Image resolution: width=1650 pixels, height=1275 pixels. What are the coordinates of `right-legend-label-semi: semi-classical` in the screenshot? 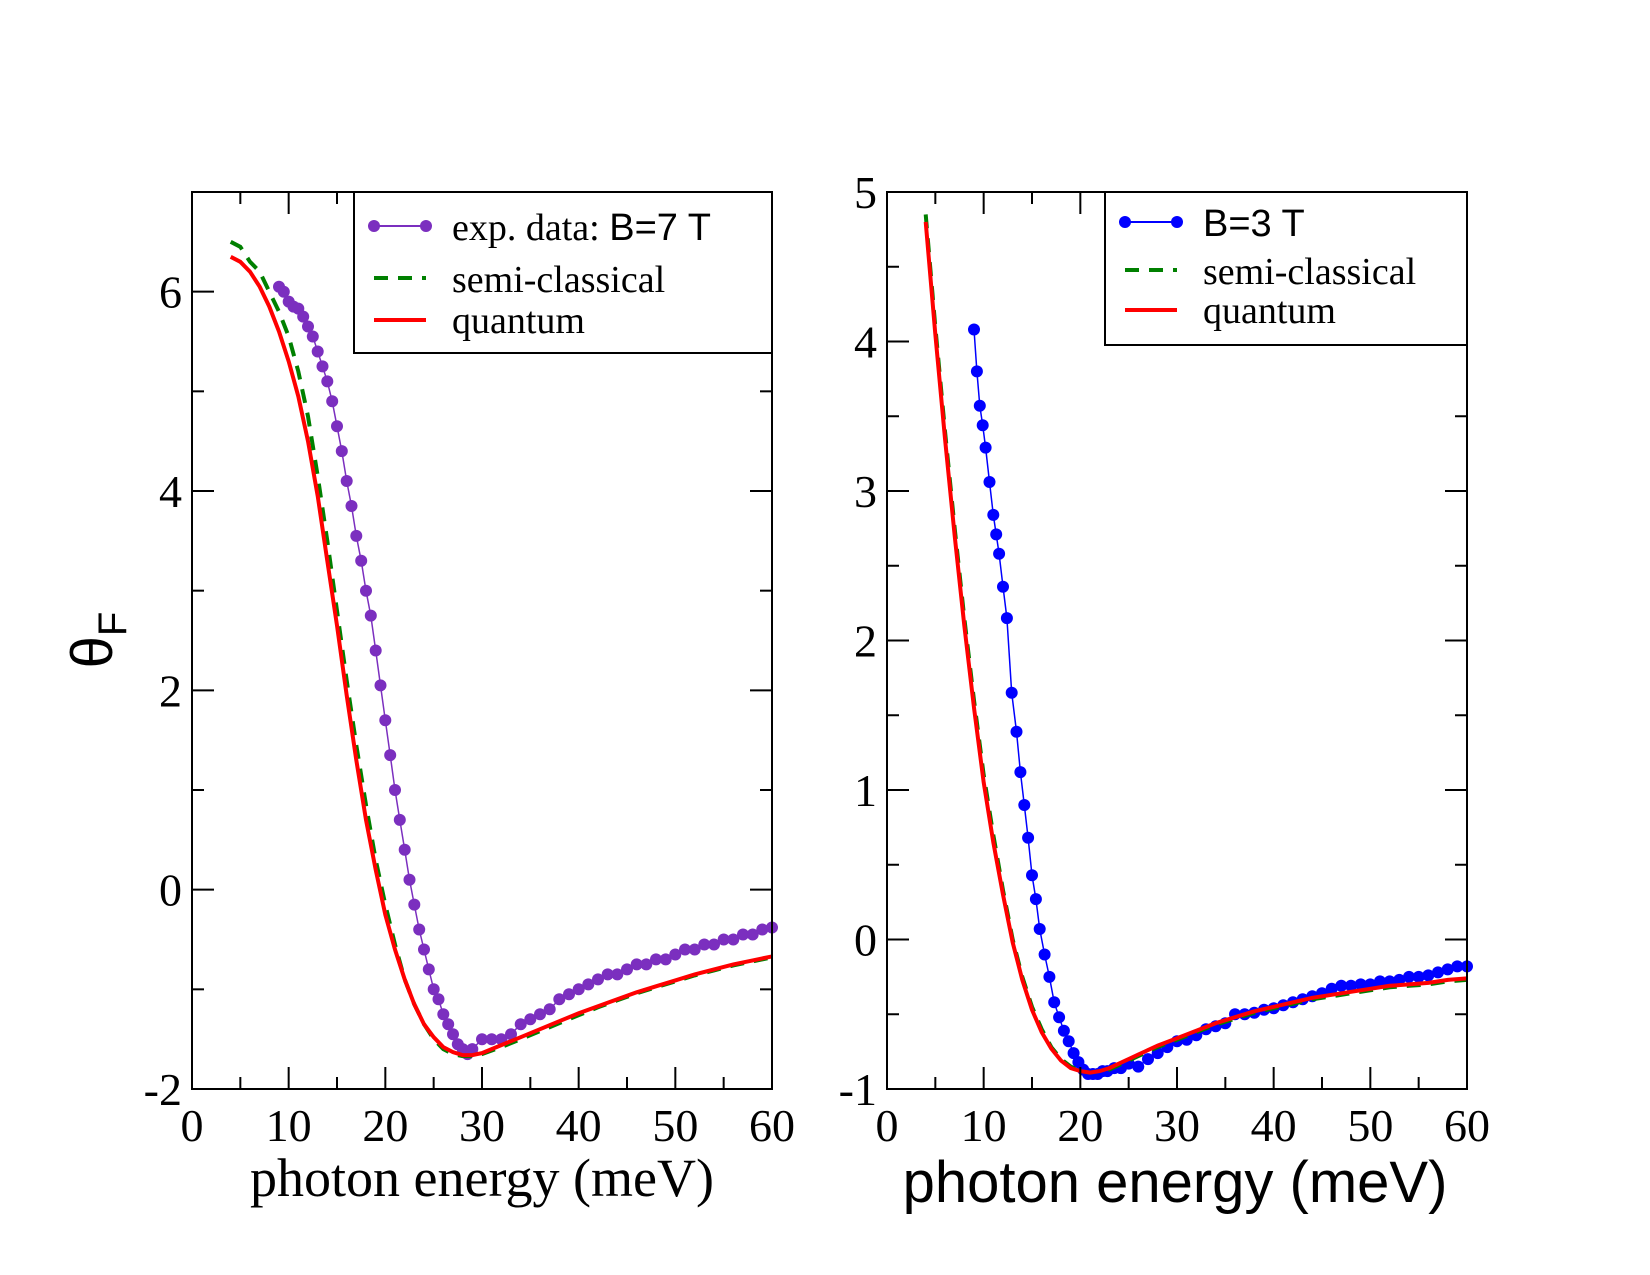 It's located at (1309, 272).